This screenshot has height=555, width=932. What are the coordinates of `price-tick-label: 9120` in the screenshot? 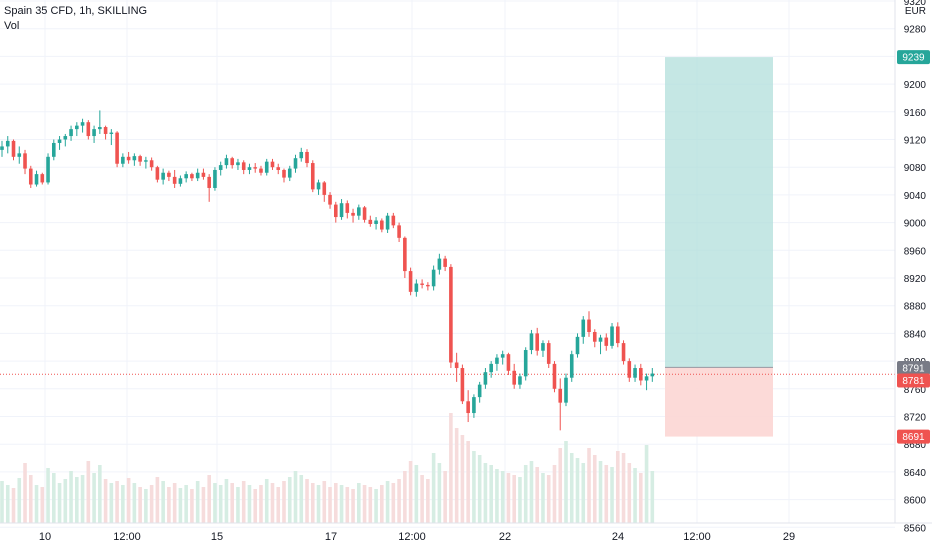 It's located at (915, 141).